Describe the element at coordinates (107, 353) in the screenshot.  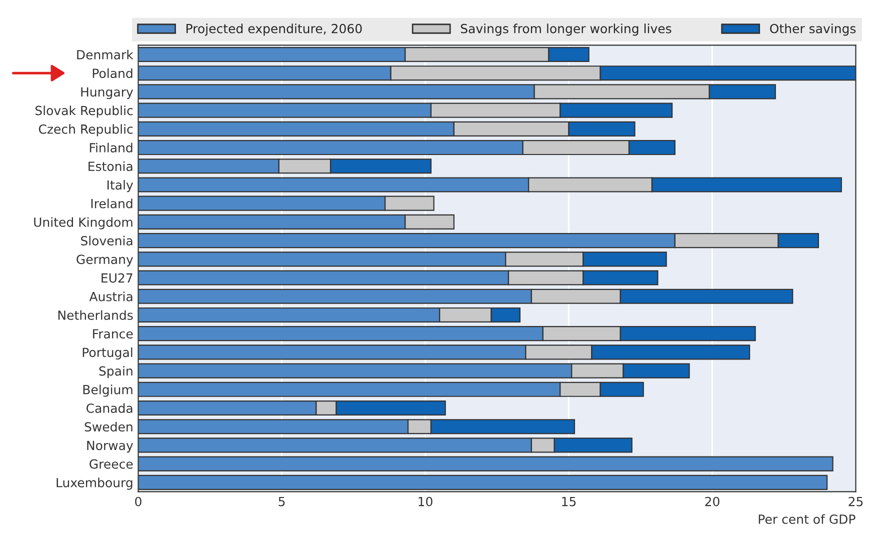
I see `y-tick-label: Portugal` at that location.